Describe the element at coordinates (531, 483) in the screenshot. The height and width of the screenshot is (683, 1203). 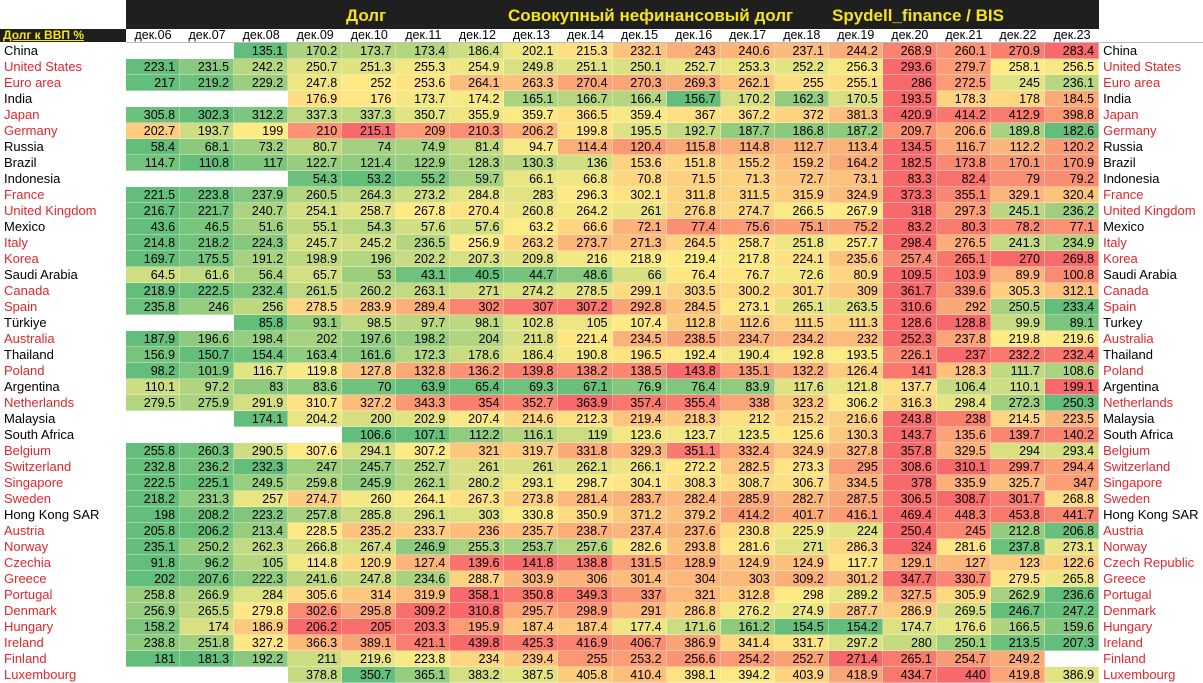
I see `heatmap-cell: 293.1` at that location.